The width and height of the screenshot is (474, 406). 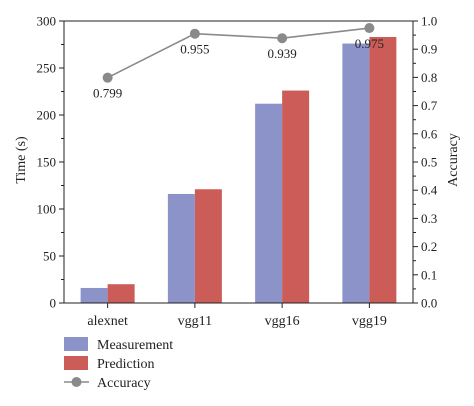 I want to click on y-tick-label-left: 300, so click(x=47, y=21).